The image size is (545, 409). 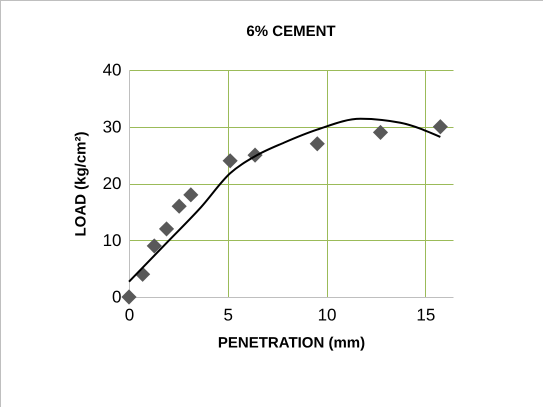 I want to click on x-tick-label: 15, so click(x=426, y=315).